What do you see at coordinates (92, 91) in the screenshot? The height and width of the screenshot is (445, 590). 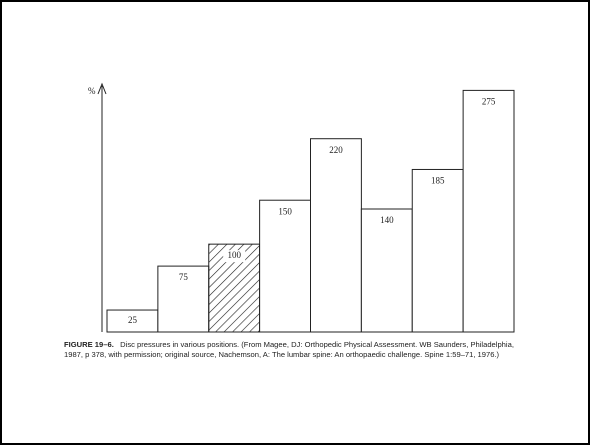 I see `y-axis-label: %` at bounding box center [92, 91].